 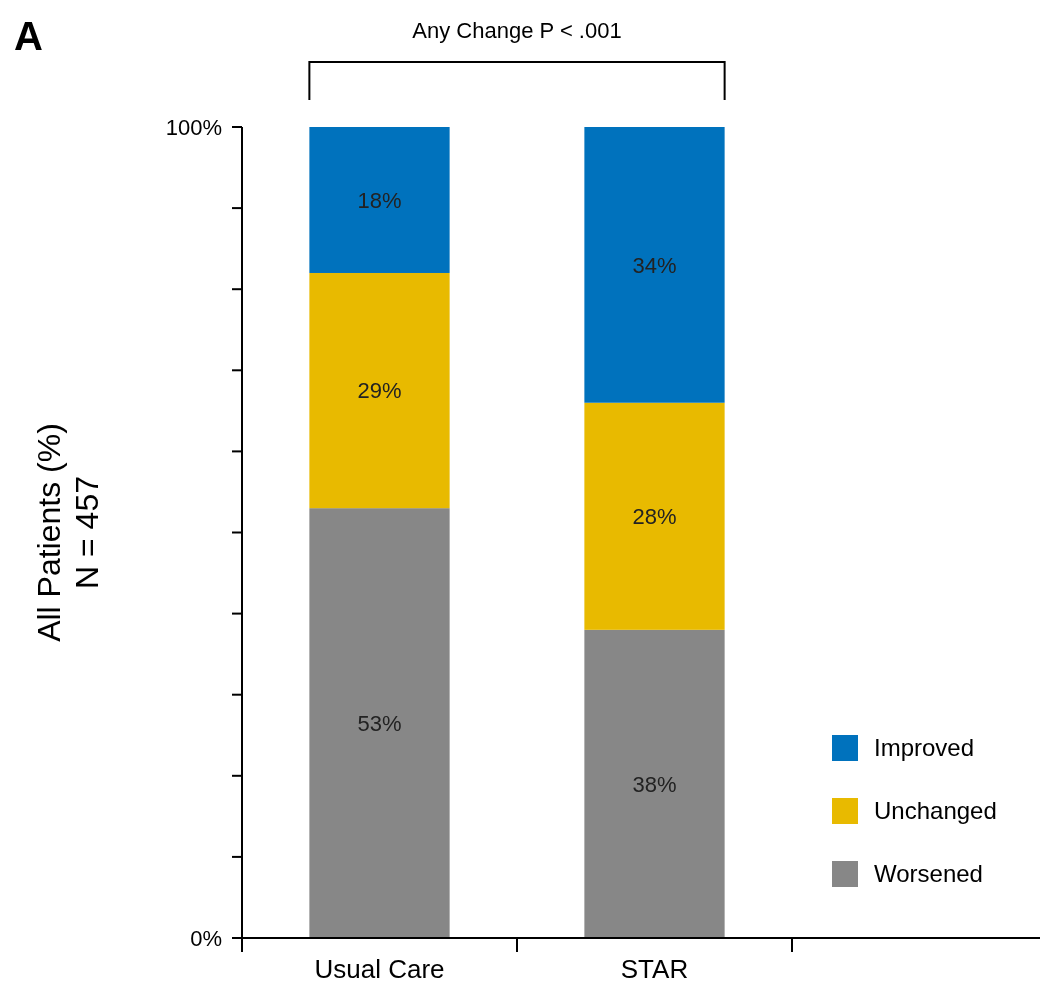 I want to click on x-tick-label: Usual Care, so click(x=379, y=969).